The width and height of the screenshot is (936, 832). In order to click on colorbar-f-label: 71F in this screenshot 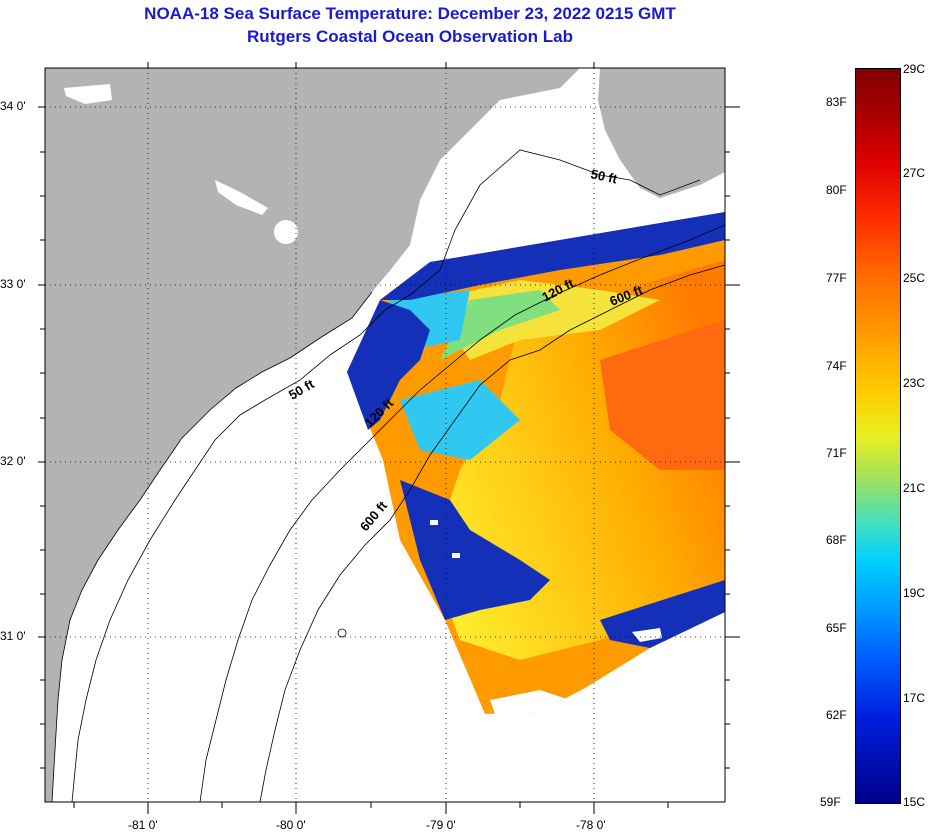, I will do `click(836, 453)`.